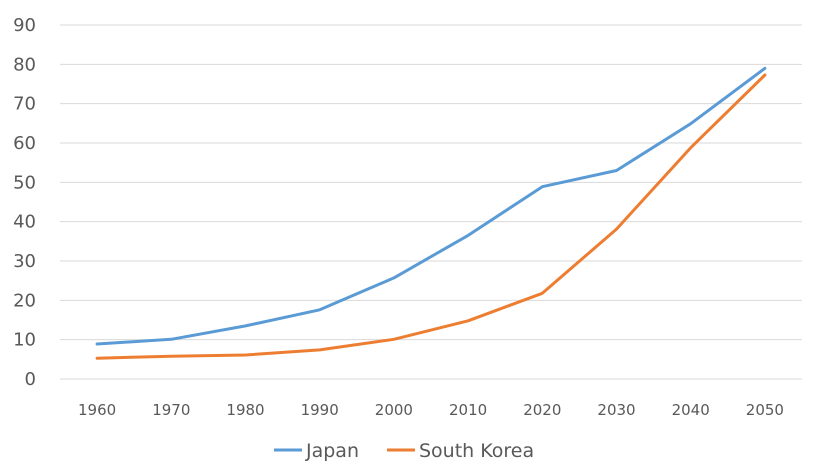 The height and width of the screenshot is (472, 819). Describe the element at coordinates (97, 410) in the screenshot. I see `x-tick-label: 1960` at that location.